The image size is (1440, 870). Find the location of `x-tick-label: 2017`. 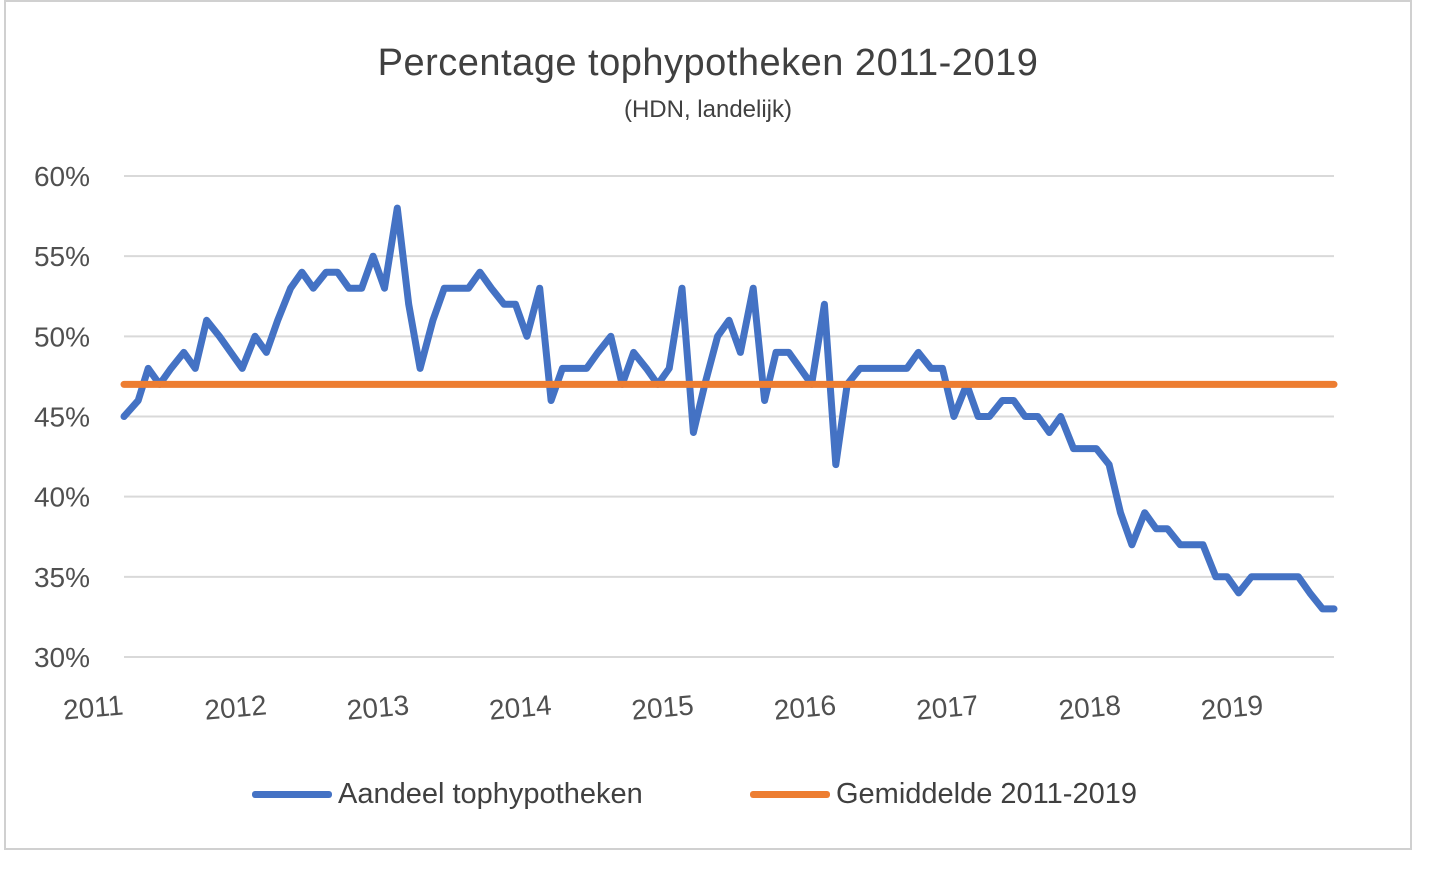

x-tick-label: 2017 is located at coordinates (947, 707).